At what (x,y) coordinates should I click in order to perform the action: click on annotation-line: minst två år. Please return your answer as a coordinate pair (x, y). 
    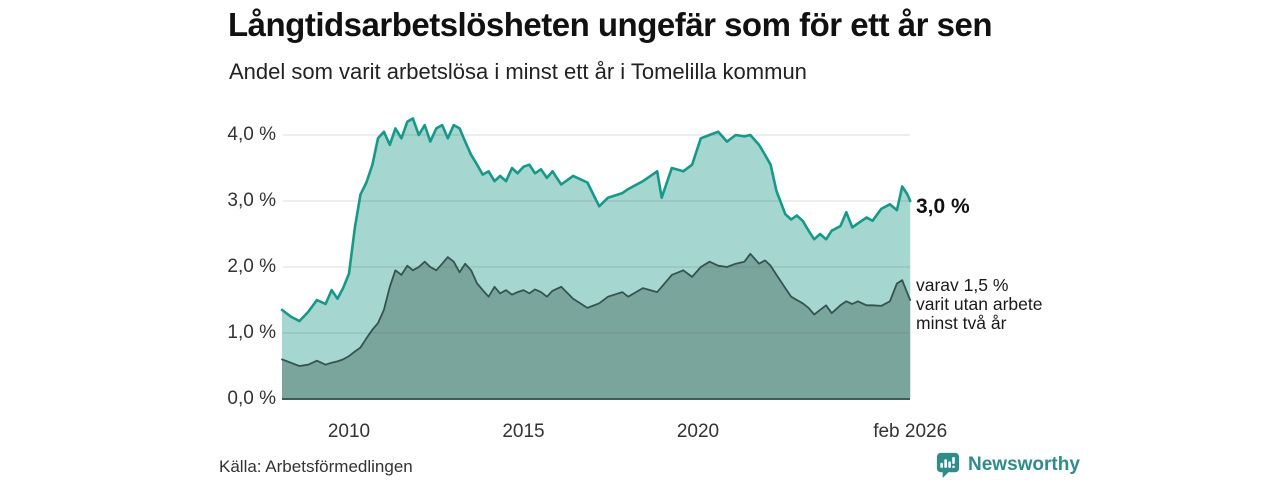
    Looking at the image, I should click on (961, 323).